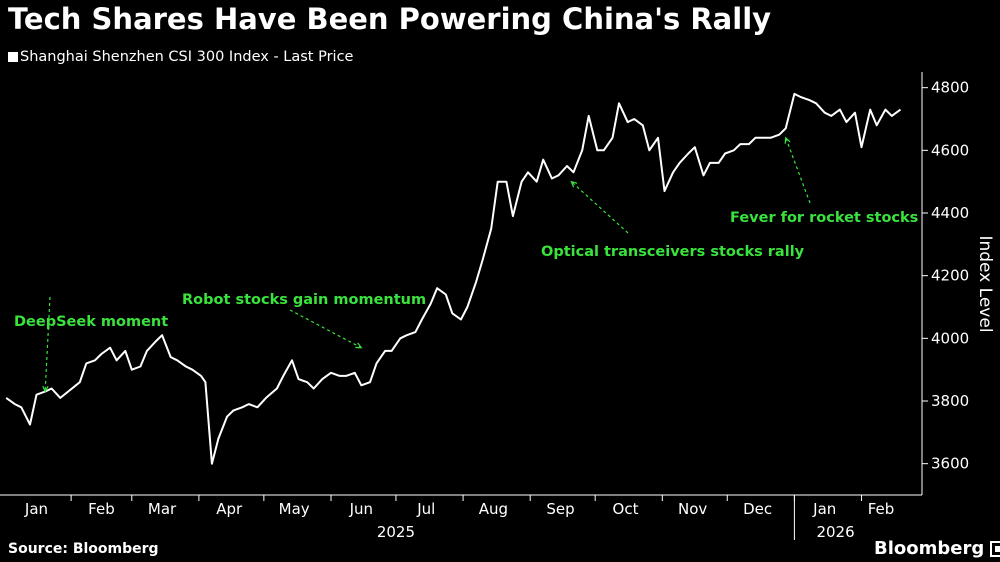  I want to click on y-tick-label: 4000, so click(950, 338).